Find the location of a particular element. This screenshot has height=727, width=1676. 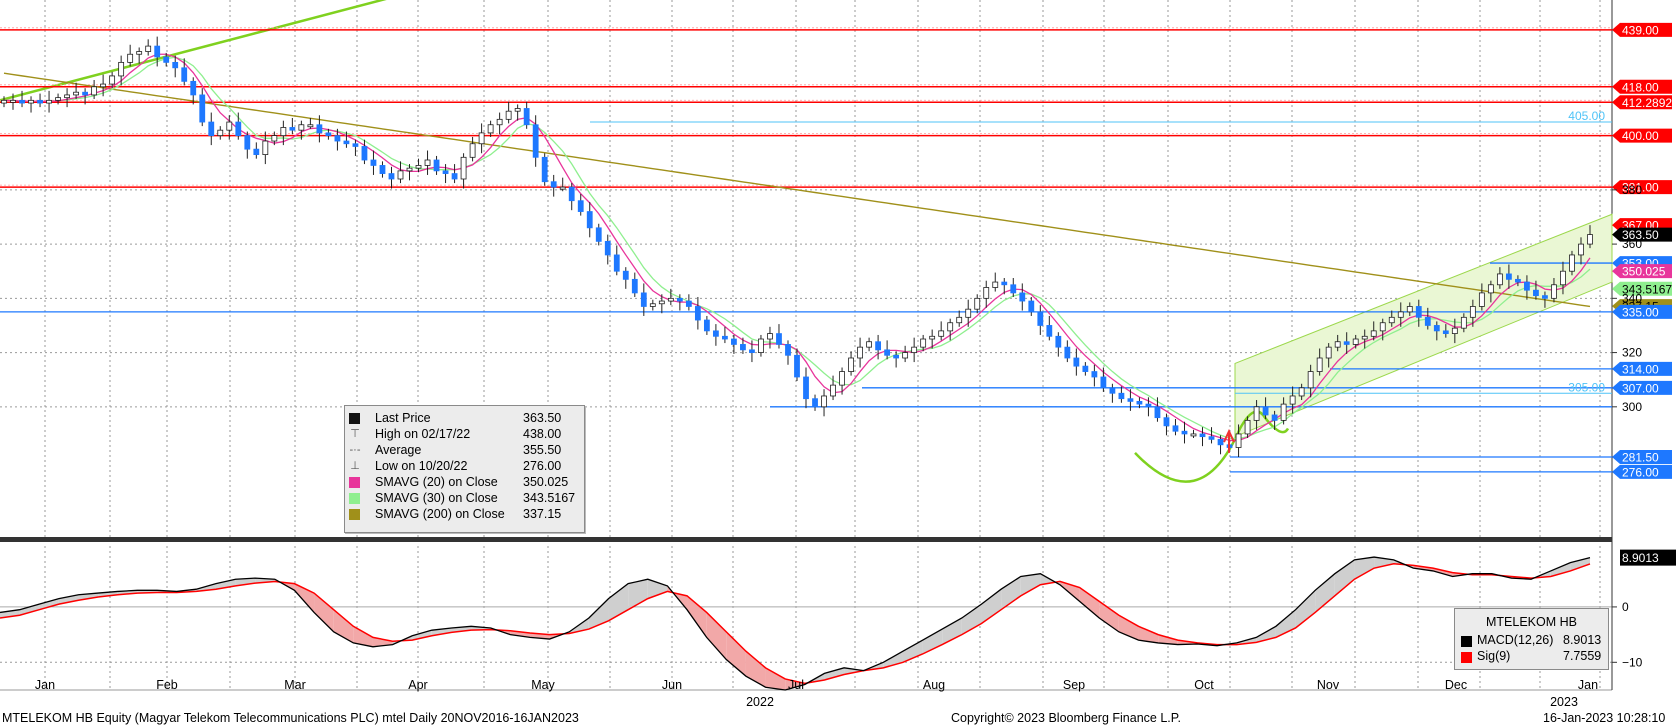

green-square-icon is located at coordinates (354, 498).